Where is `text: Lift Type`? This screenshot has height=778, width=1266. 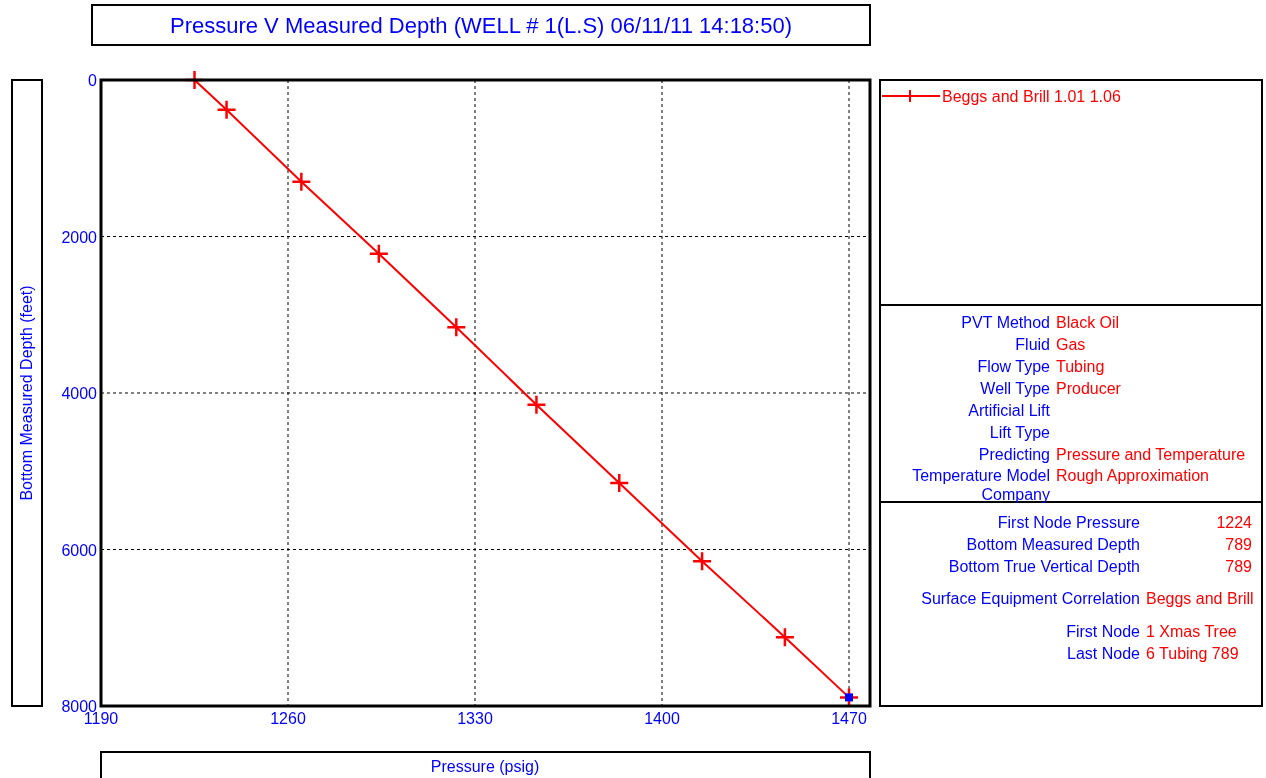 text: Lift Type is located at coordinates (1020, 432).